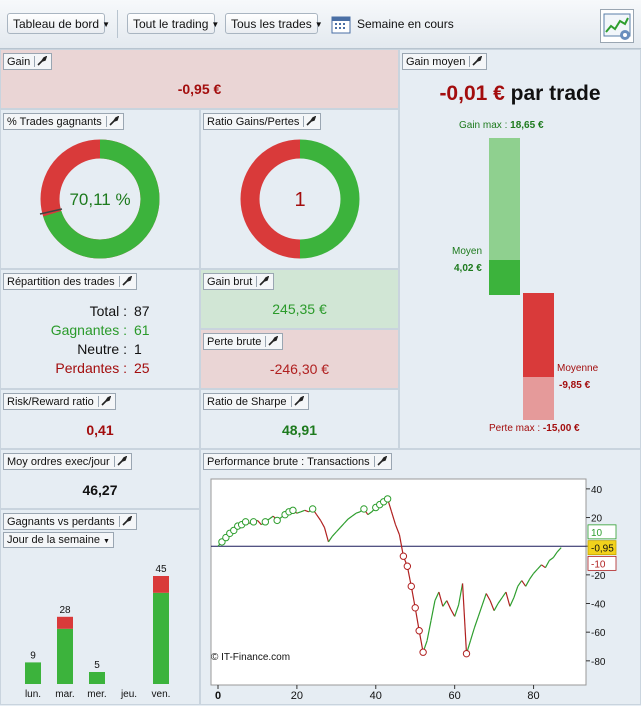 This screenshot has height=706, width=641. What do you see at coordinates (376, 696) in the screenshot?
I see `x-tick-label: 40` at bounding box center [376, 696].